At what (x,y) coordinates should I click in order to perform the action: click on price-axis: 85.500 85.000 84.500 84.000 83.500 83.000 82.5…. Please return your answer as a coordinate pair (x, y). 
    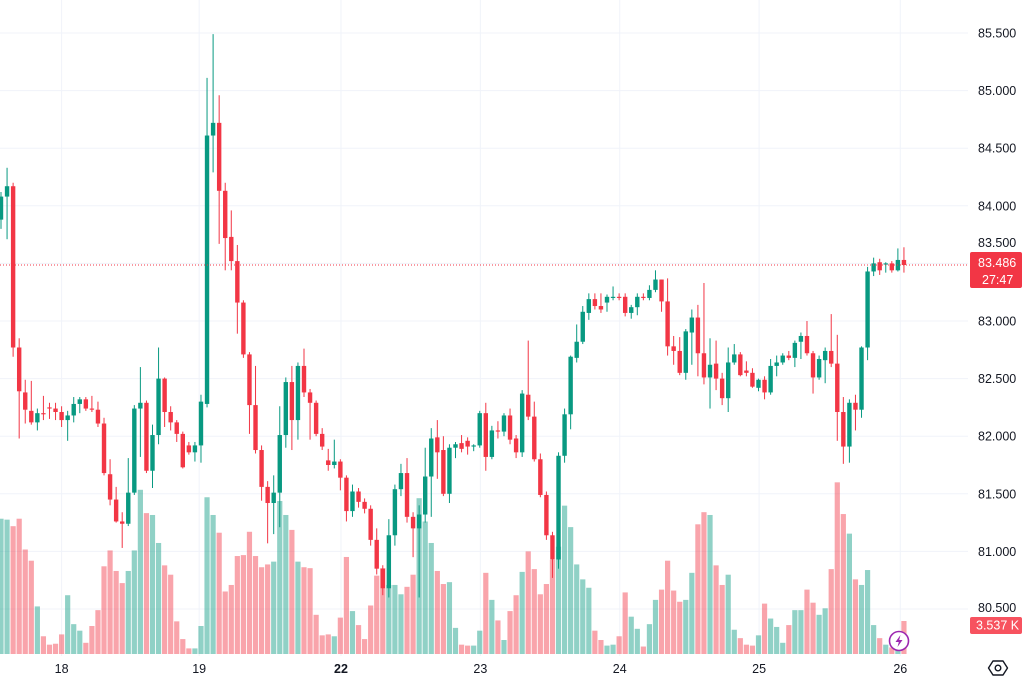
    Looking at the image, I should click on (997, 321).